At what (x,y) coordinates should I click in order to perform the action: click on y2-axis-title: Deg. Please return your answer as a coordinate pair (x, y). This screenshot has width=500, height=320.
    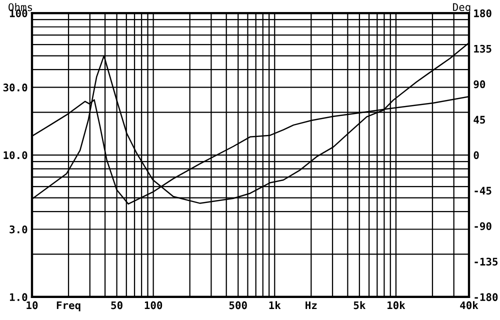
    Looking at the image, I should click on (461, 8).